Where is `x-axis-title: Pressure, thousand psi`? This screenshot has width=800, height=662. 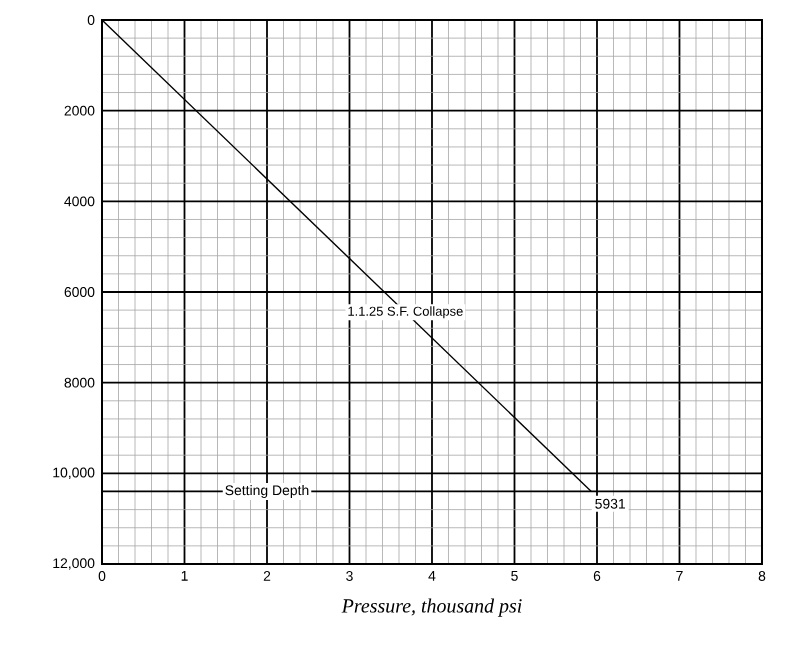 x-axis-title: Pressure, thousand psi is located at coordinates (431, 607).